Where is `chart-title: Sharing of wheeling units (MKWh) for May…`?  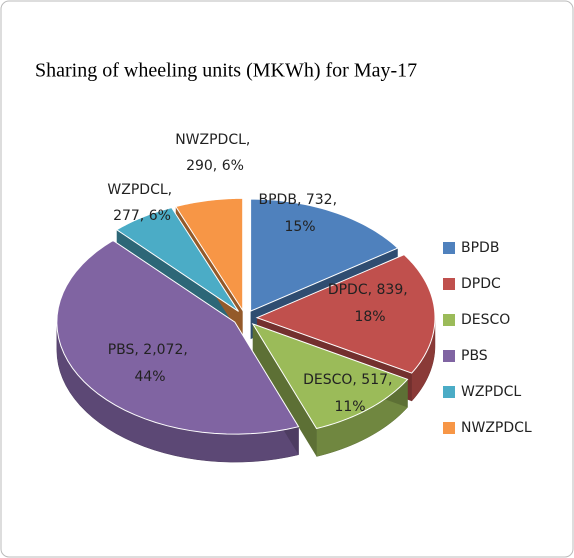
chart-title: Sharing of wheeling units (MKWh) for May… is located at coordinates (226, 71).